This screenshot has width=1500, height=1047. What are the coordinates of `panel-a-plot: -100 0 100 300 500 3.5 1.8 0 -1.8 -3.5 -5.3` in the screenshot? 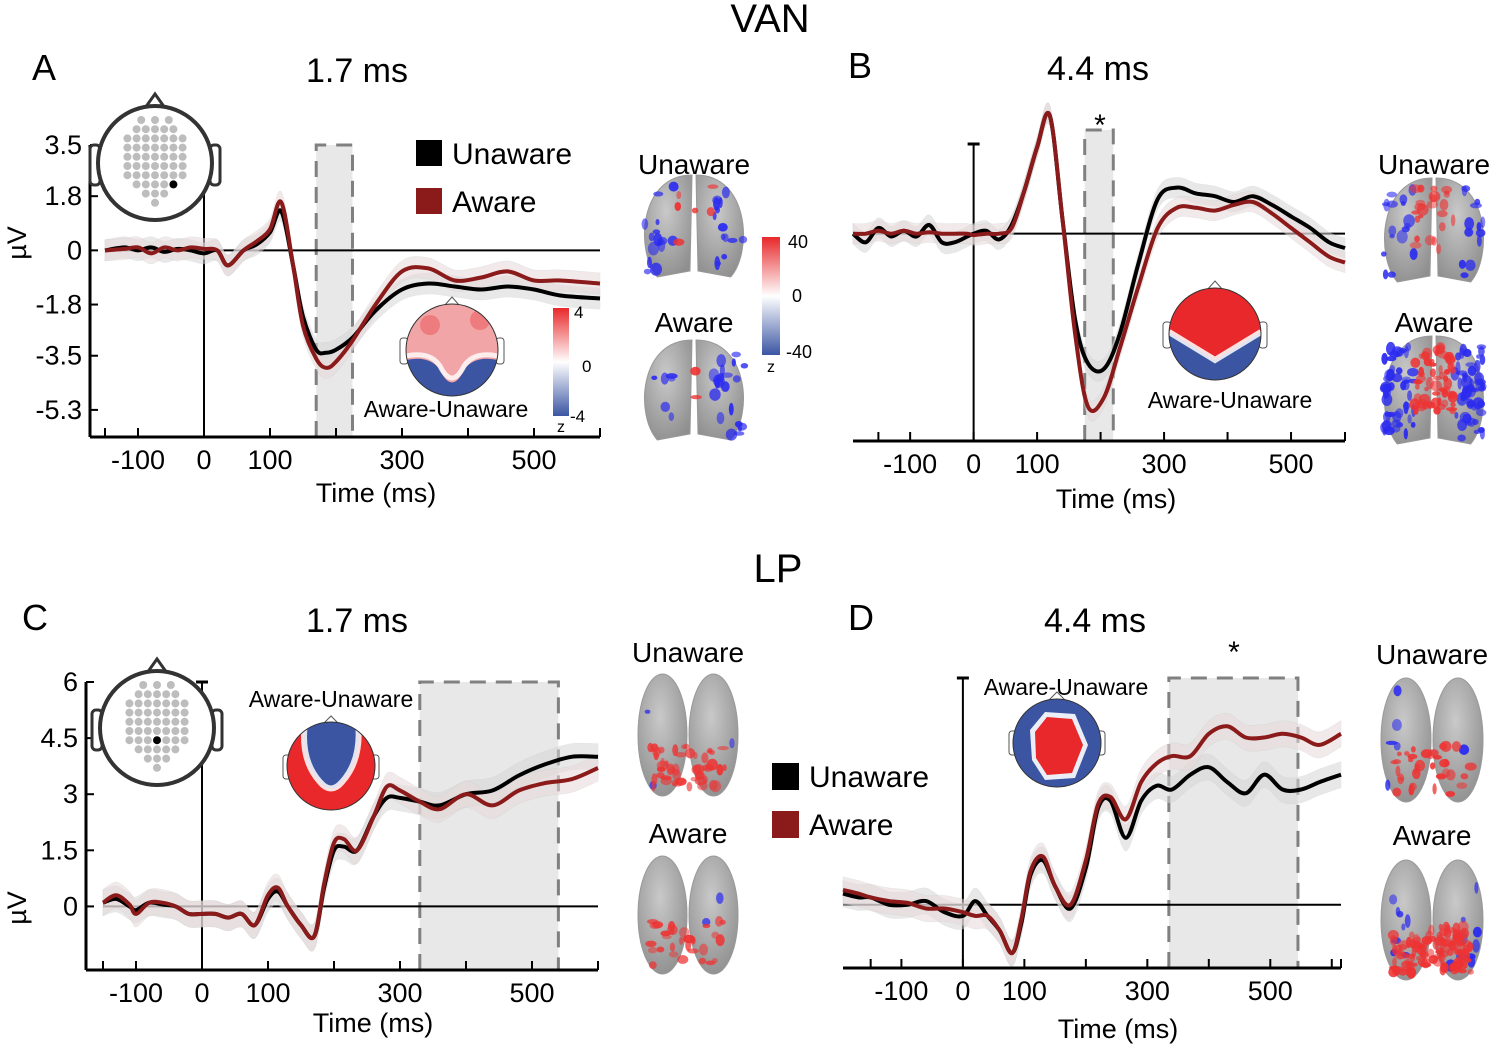 It's located at (318, 302).